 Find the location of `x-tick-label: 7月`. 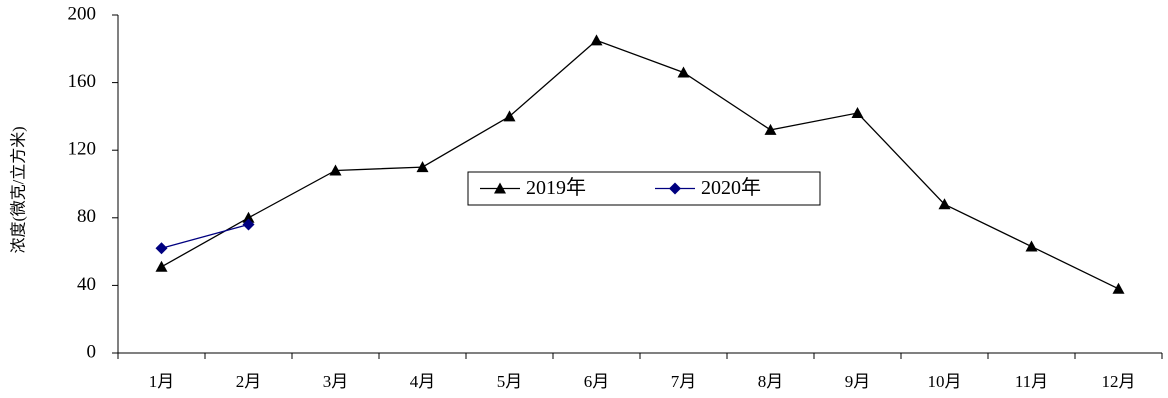

x-tick-label: 7月 is located at coordinates (684, 381).